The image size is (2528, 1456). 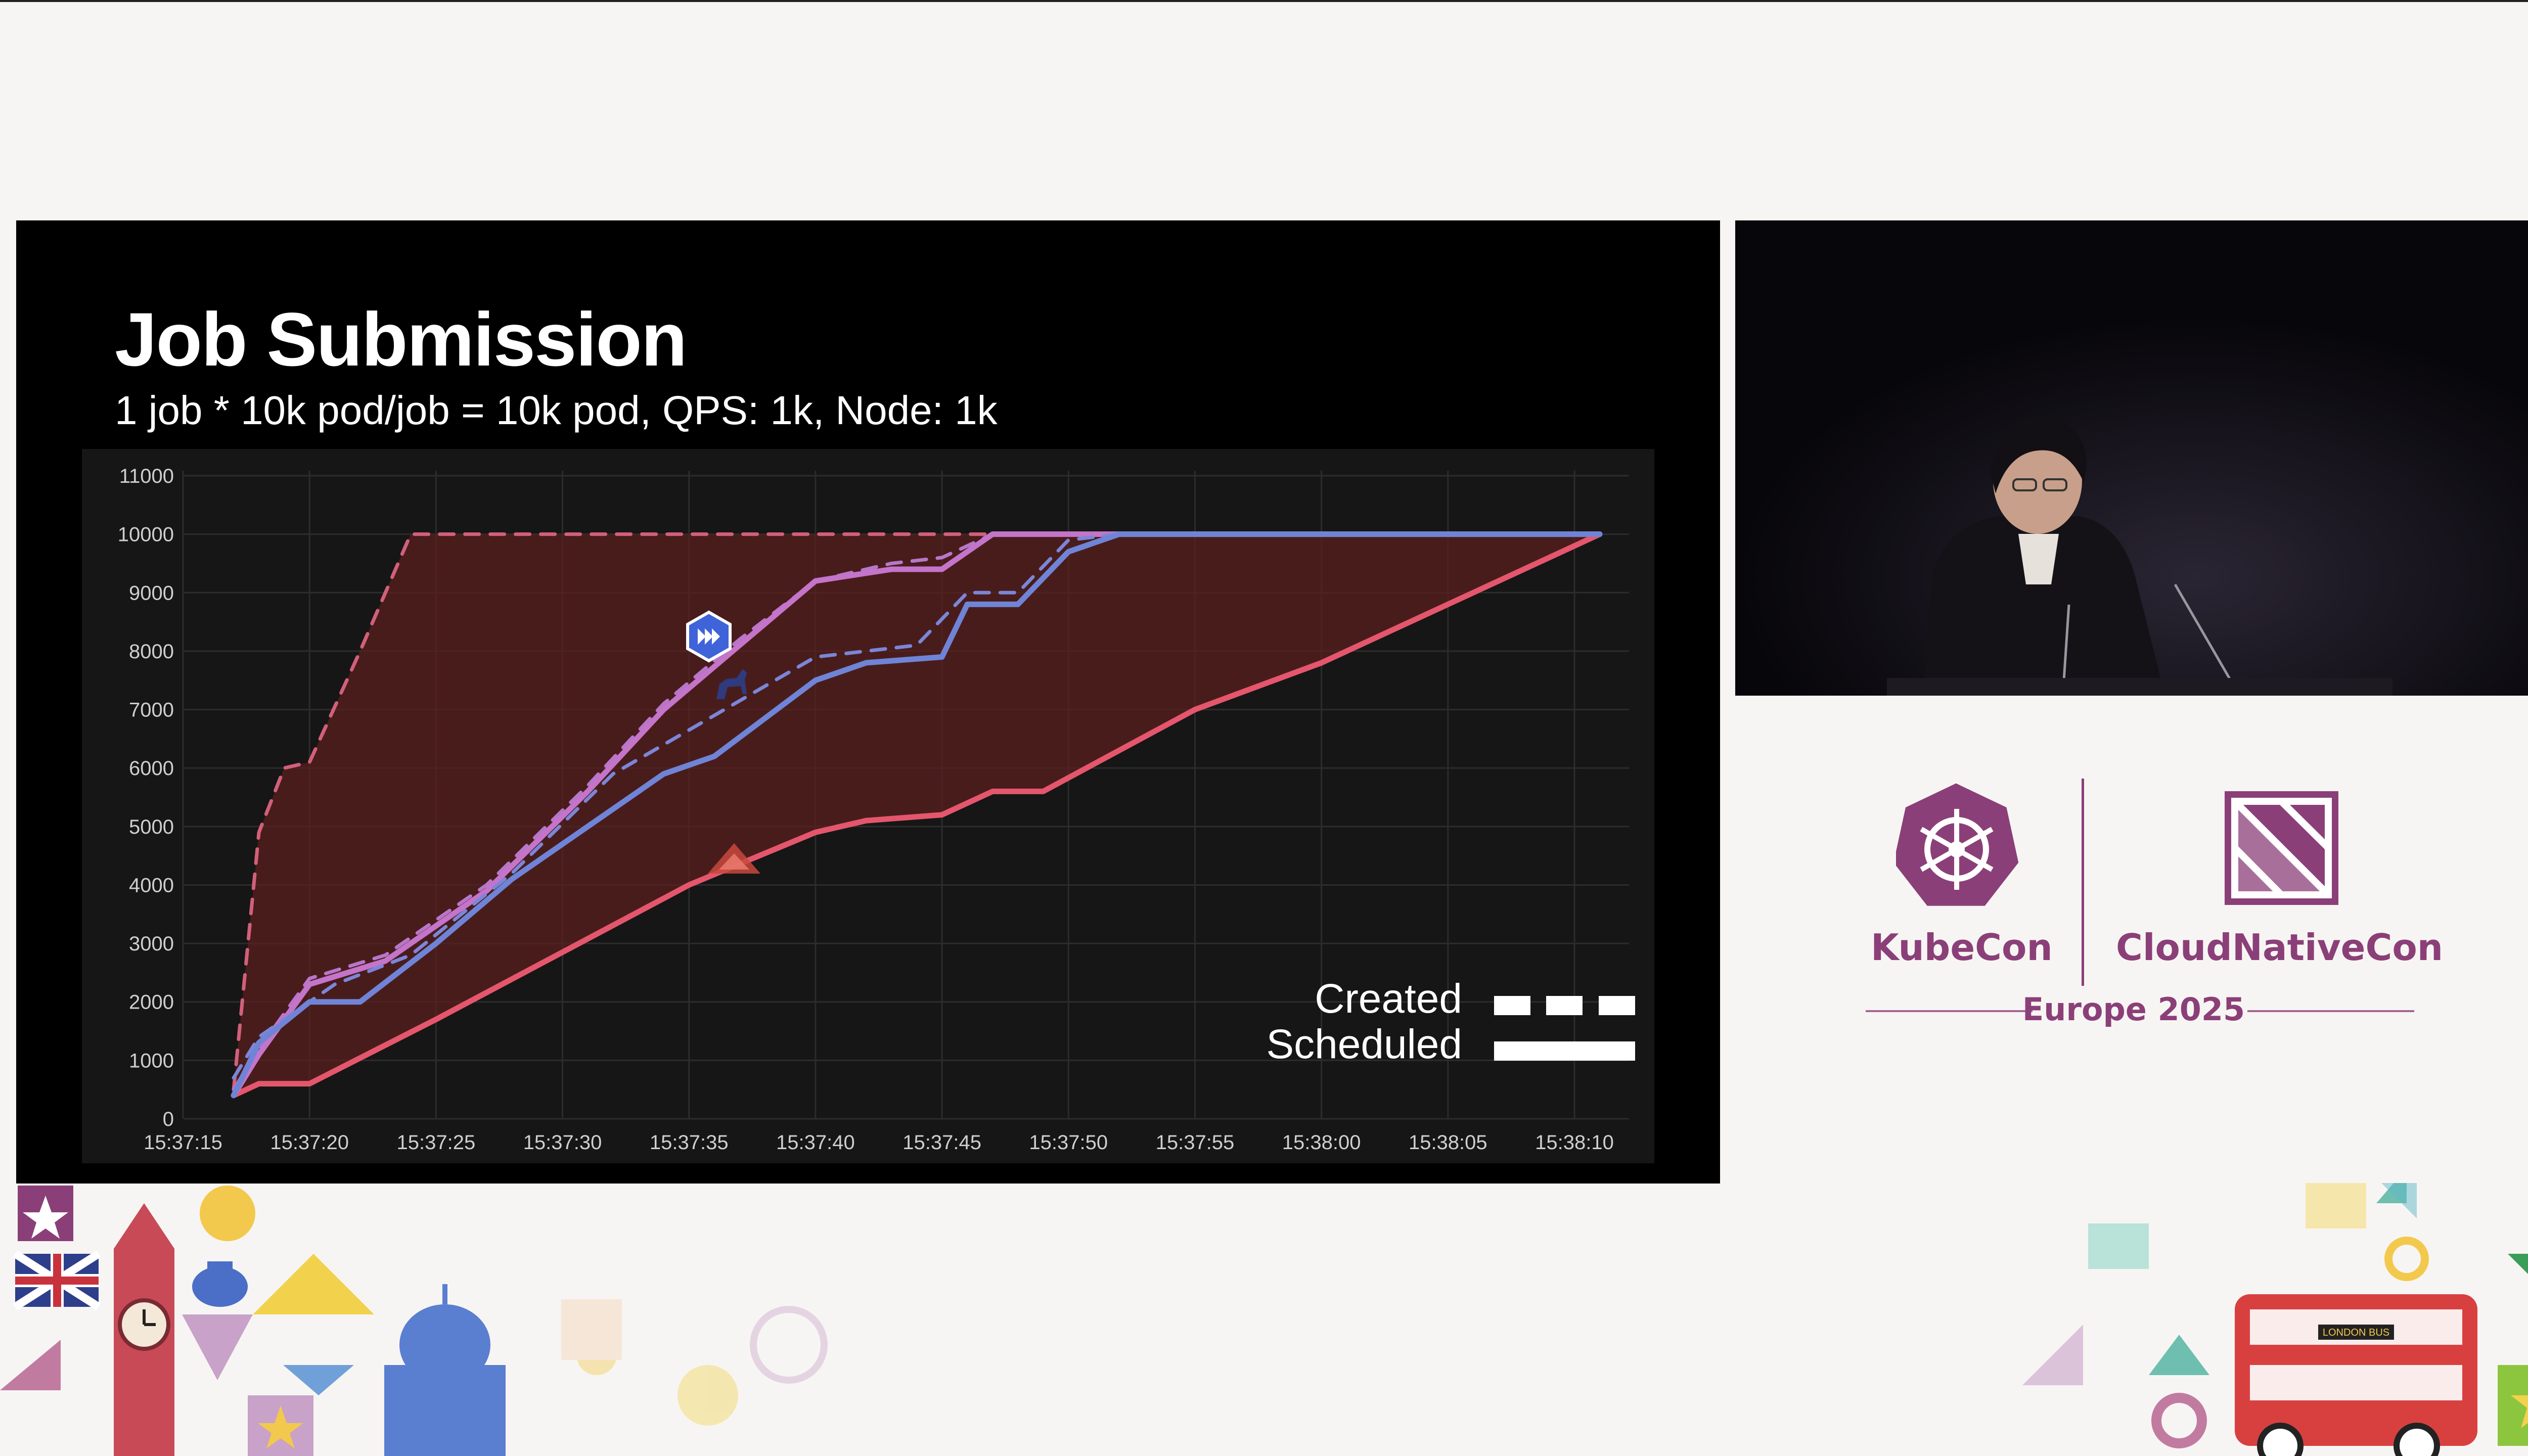 What do you see at coordinates (2044, 556) in the screenshot?
I see `speaker-figure` at bounding box center [2044, 556].